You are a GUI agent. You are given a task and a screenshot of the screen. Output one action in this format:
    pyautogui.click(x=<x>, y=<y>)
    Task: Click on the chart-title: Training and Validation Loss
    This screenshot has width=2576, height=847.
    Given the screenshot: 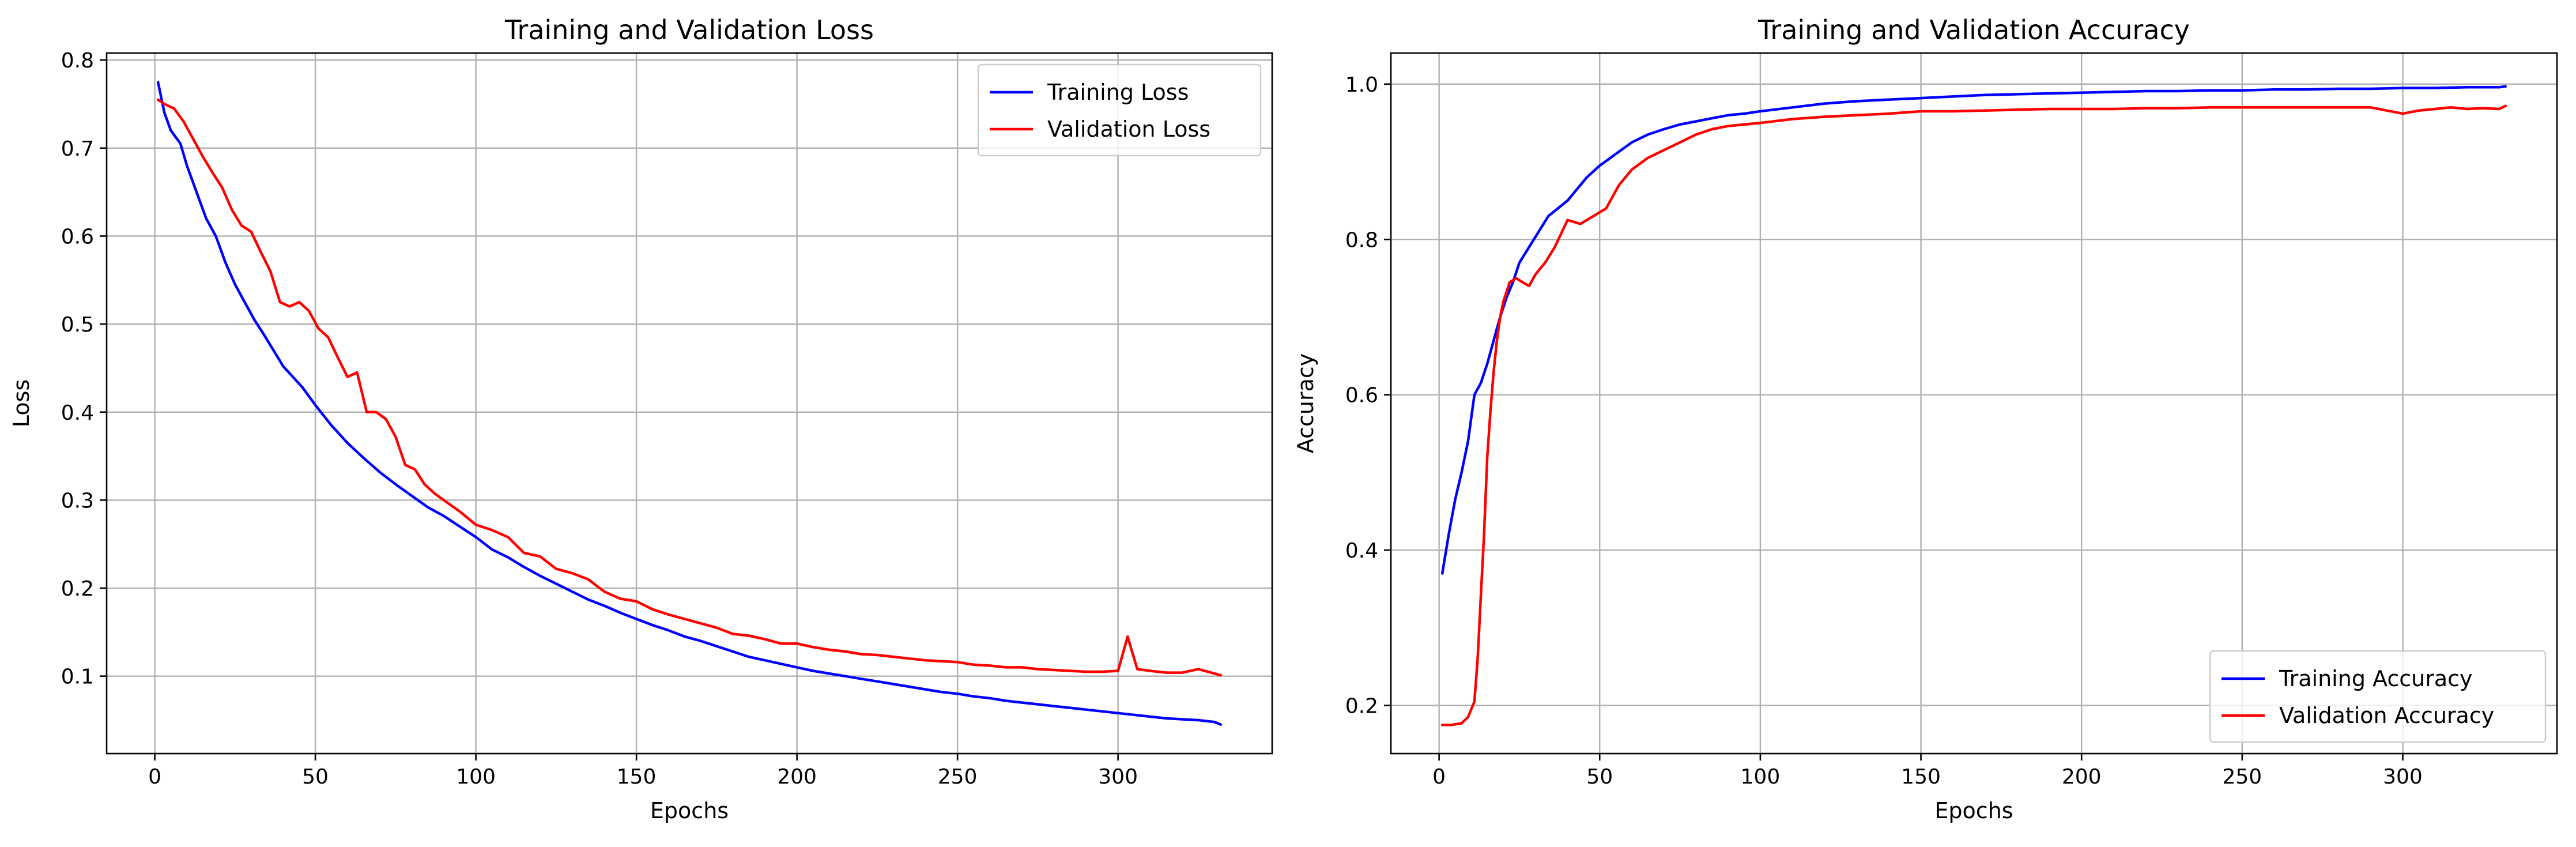 What is the action you would take?
    pyautogui.click(x=689, y=30)
    